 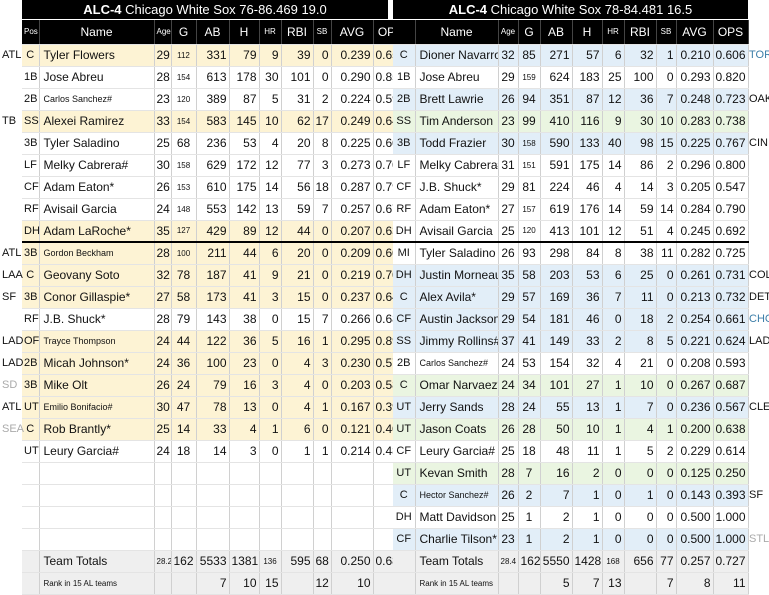 What do you see at coordinates (322, 143) in the screenshot?
I see `cell-sb: 8` at bounding box center [322, 143].